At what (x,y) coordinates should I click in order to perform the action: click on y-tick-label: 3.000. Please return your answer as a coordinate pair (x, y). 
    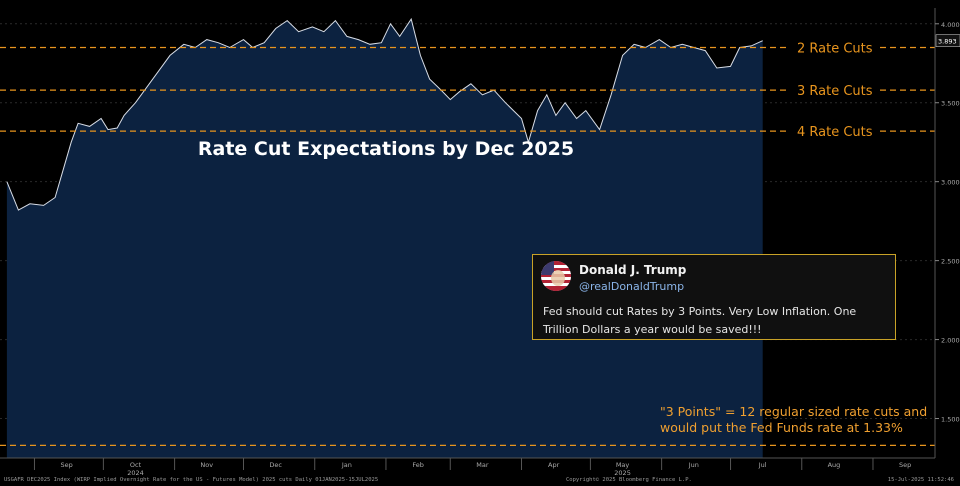
    Looking at the image, I should click on (950, 183).